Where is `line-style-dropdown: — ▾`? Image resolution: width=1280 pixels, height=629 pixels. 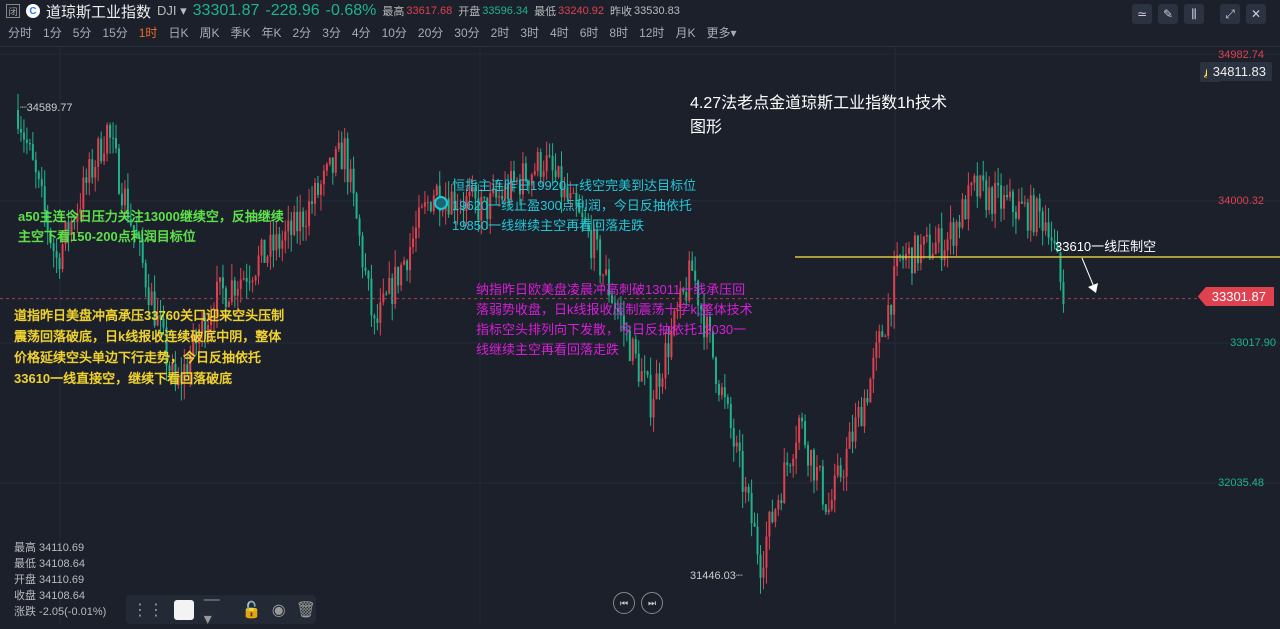
line-style-dropdown: — ▾ is located at coordinates (211, 609).